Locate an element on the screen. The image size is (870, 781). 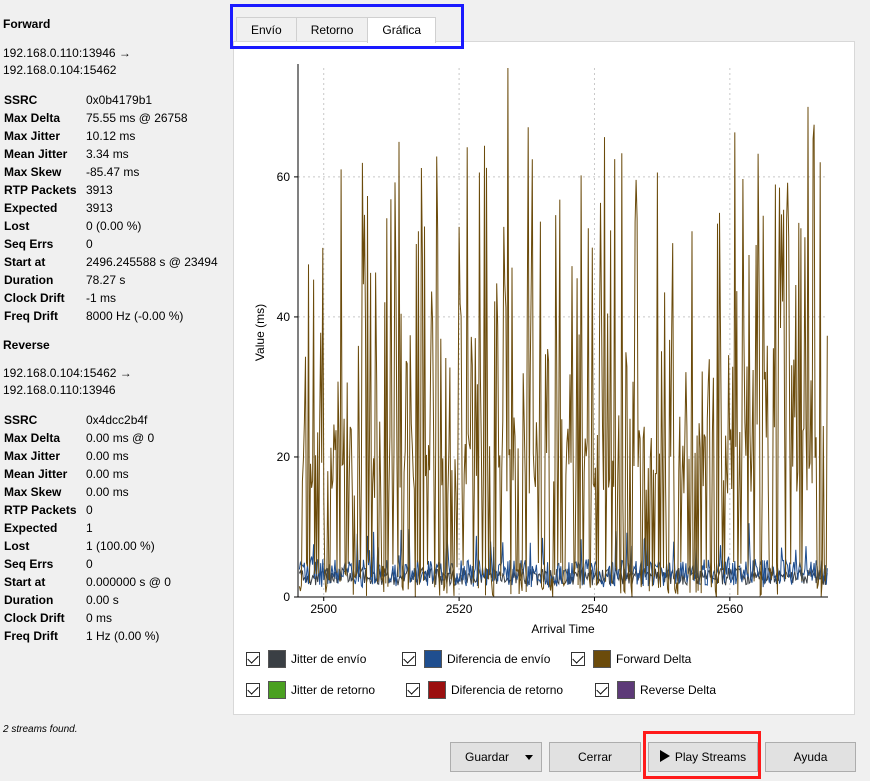
legend-item: Diferencia de envío is located at coordinates (476, 659).